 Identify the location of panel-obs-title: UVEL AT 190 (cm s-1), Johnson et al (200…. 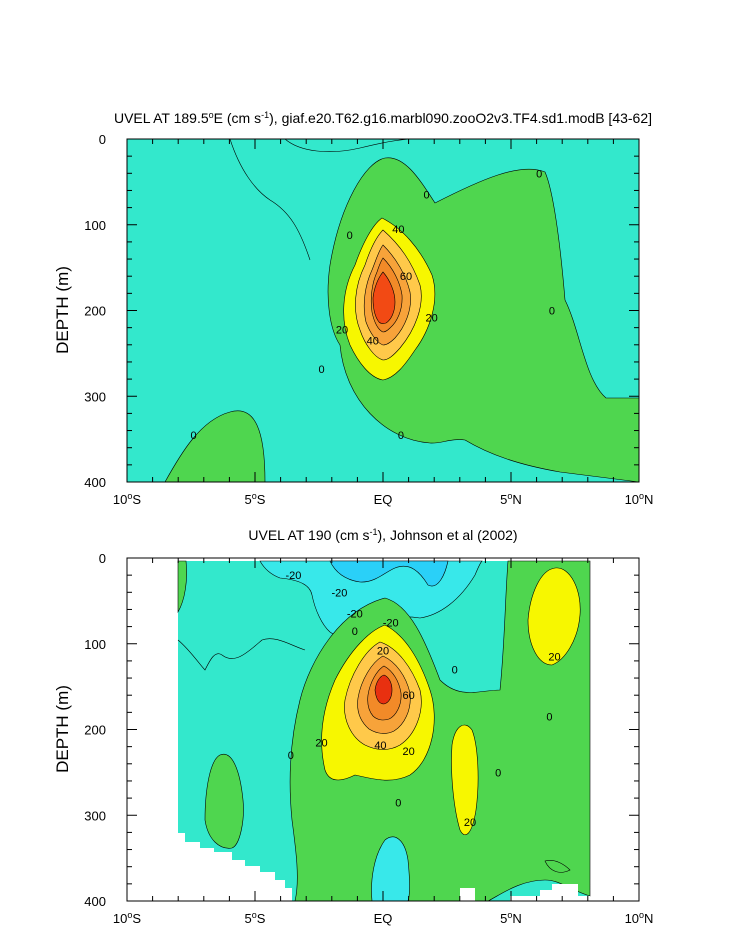
(382, 535).